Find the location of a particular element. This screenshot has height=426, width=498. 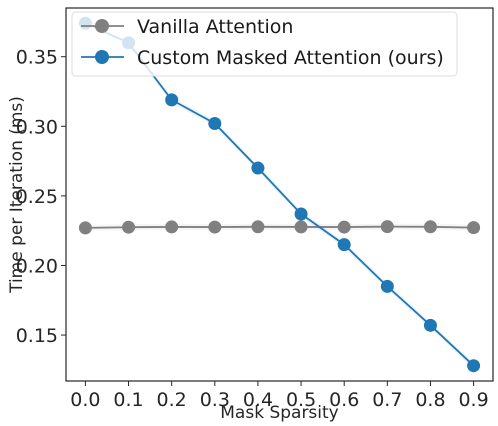

x-tick-label: 0.0 is located at coordinates (85, 400).